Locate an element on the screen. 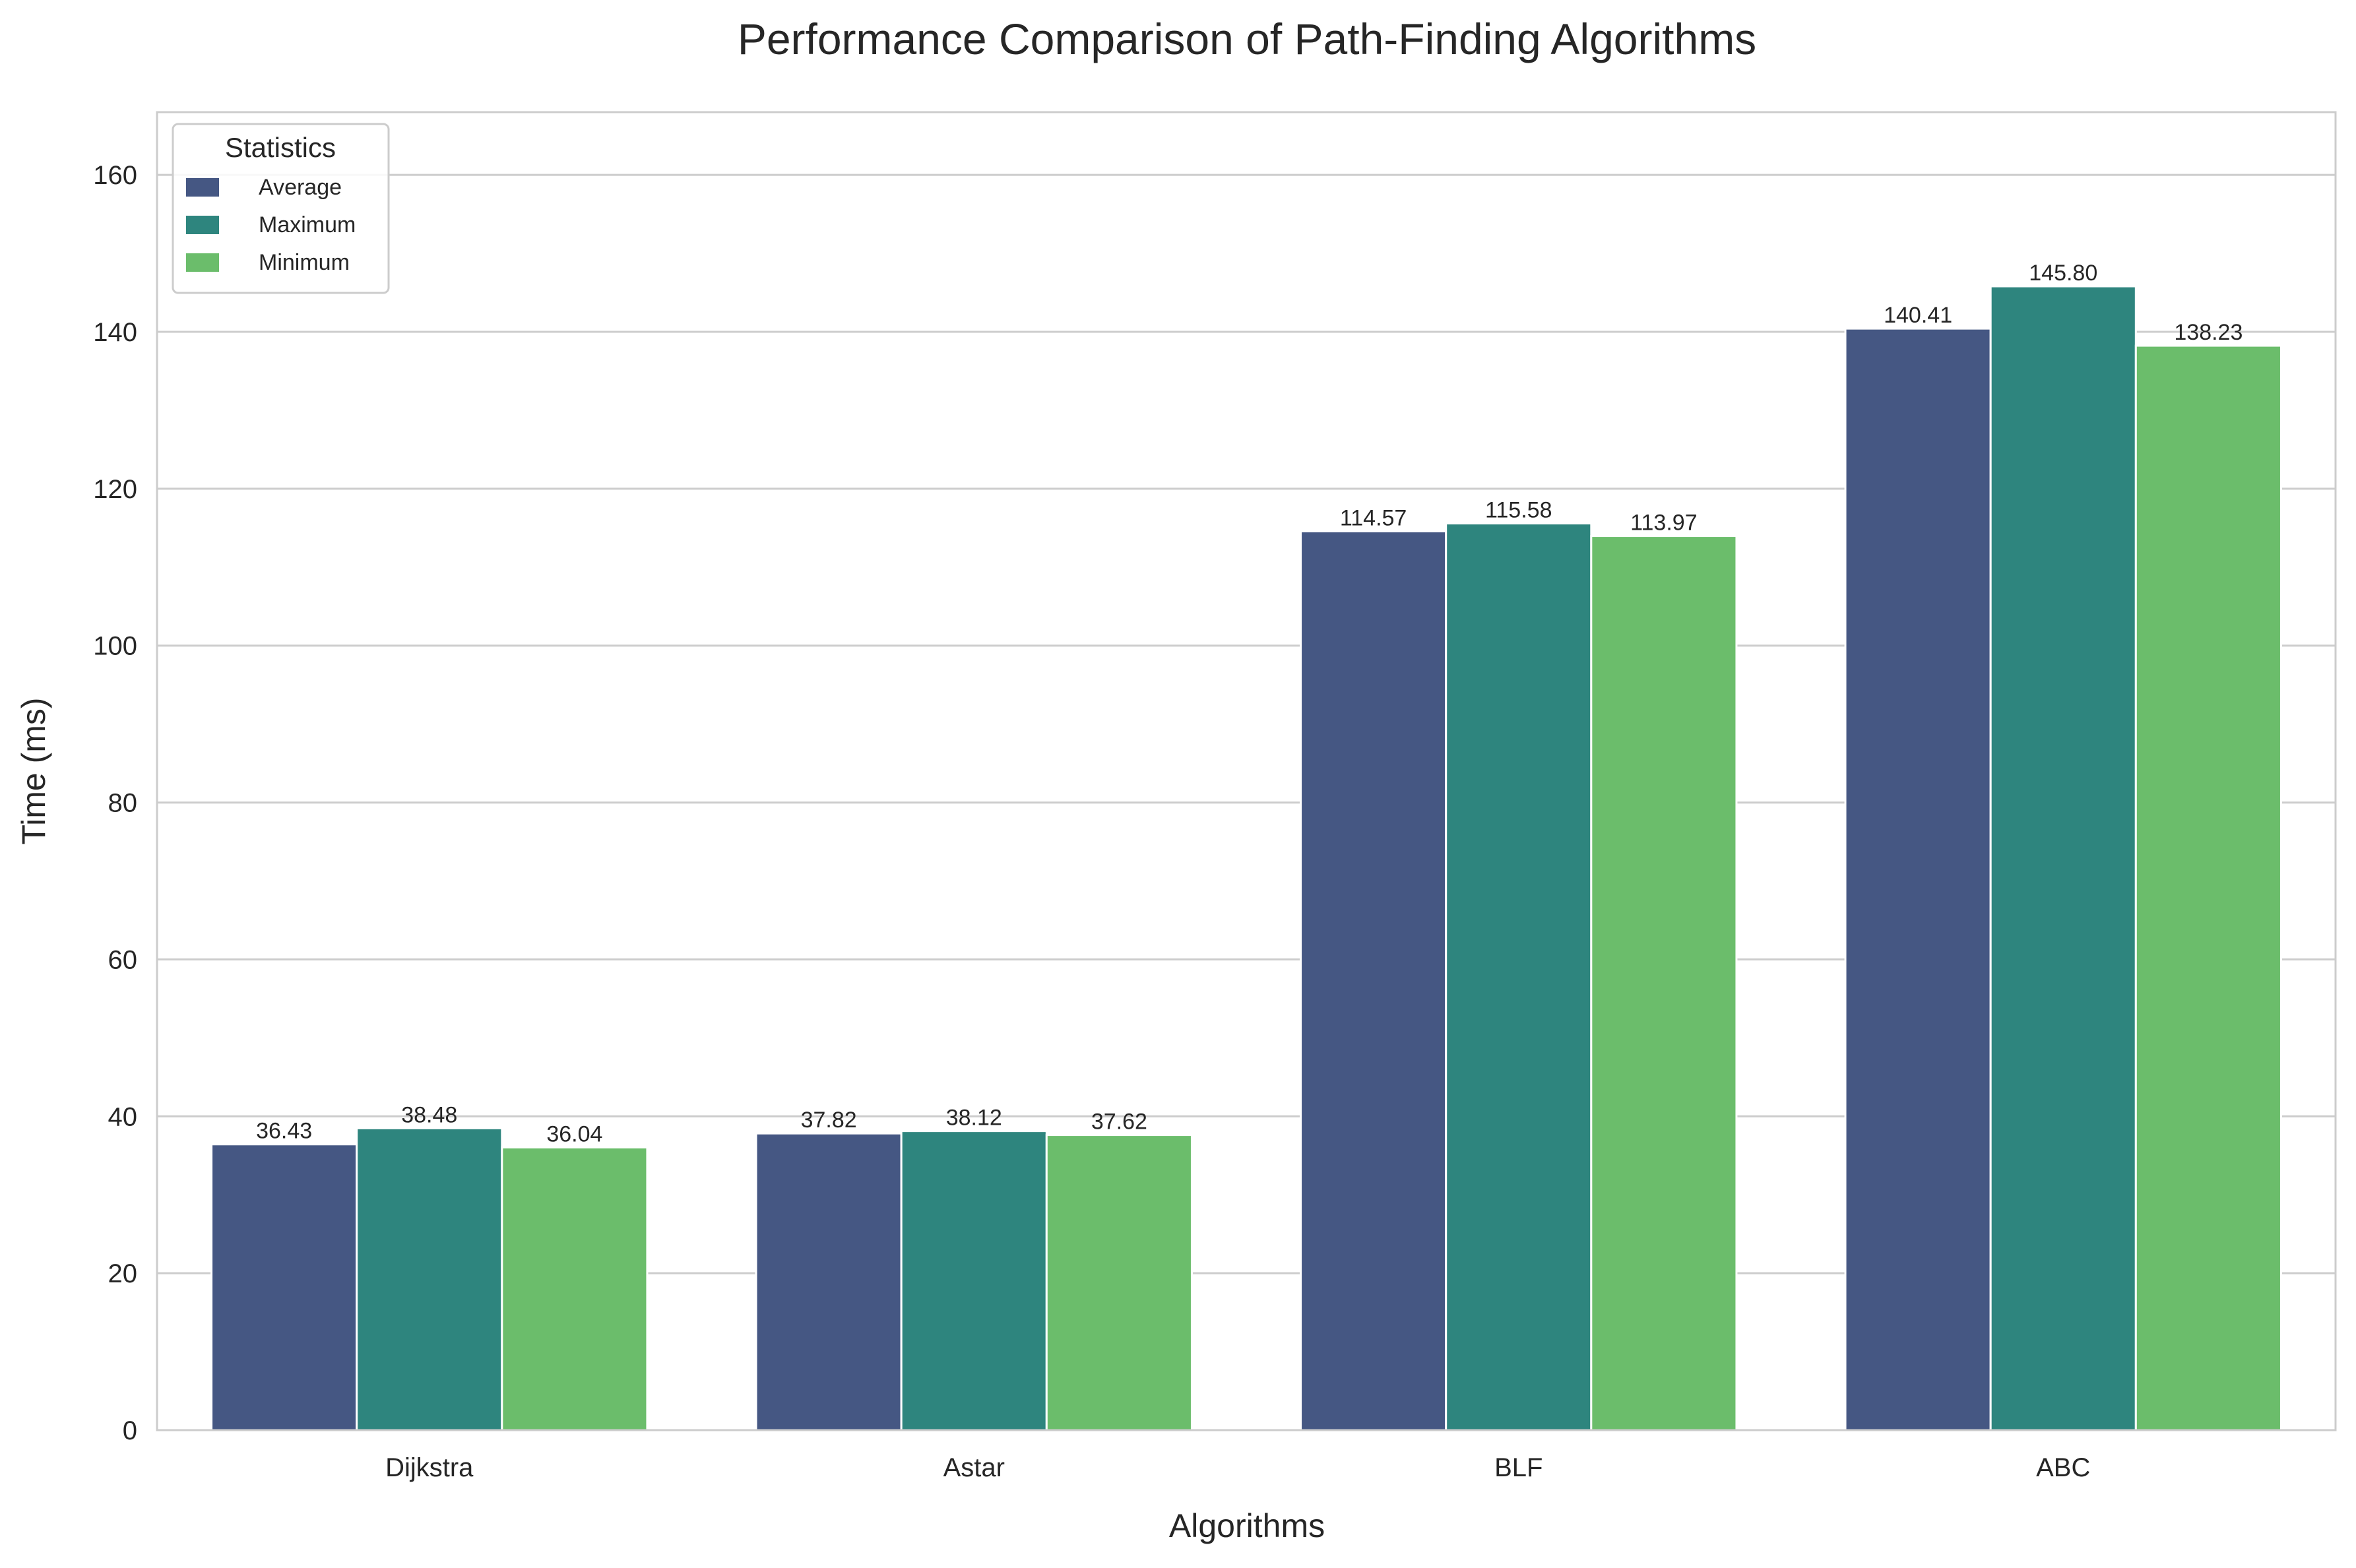 The width and height of the screenshot is (2356, 1568). y-tick-label: 160 is located at coordinates (115, 176).